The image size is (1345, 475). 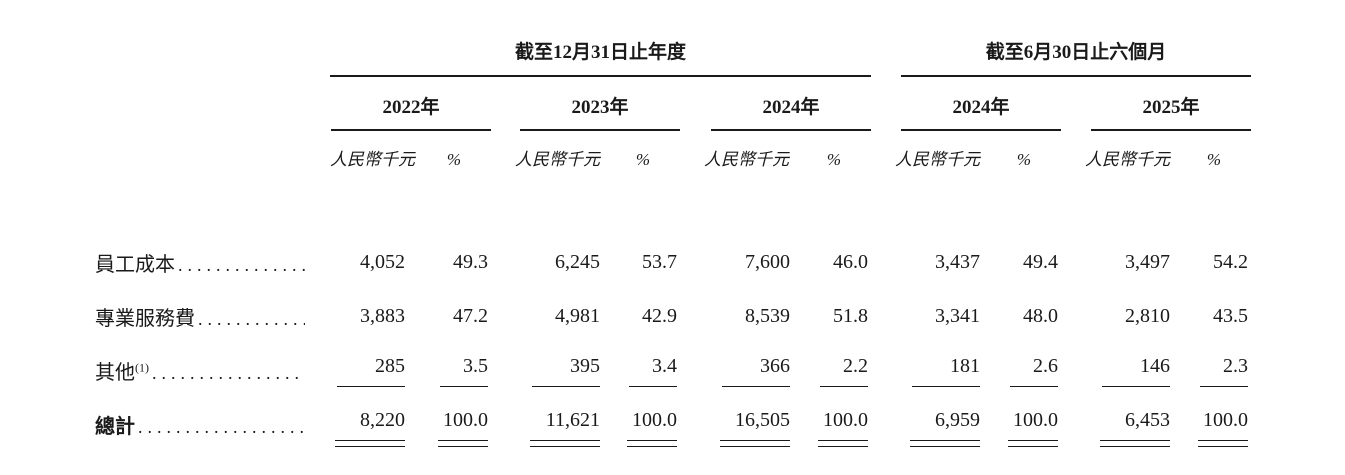 What do you see at coordinates (1212, 371) in the screenshot?
I see `value-cell: 2.3` at bounding box center [1212, 371].